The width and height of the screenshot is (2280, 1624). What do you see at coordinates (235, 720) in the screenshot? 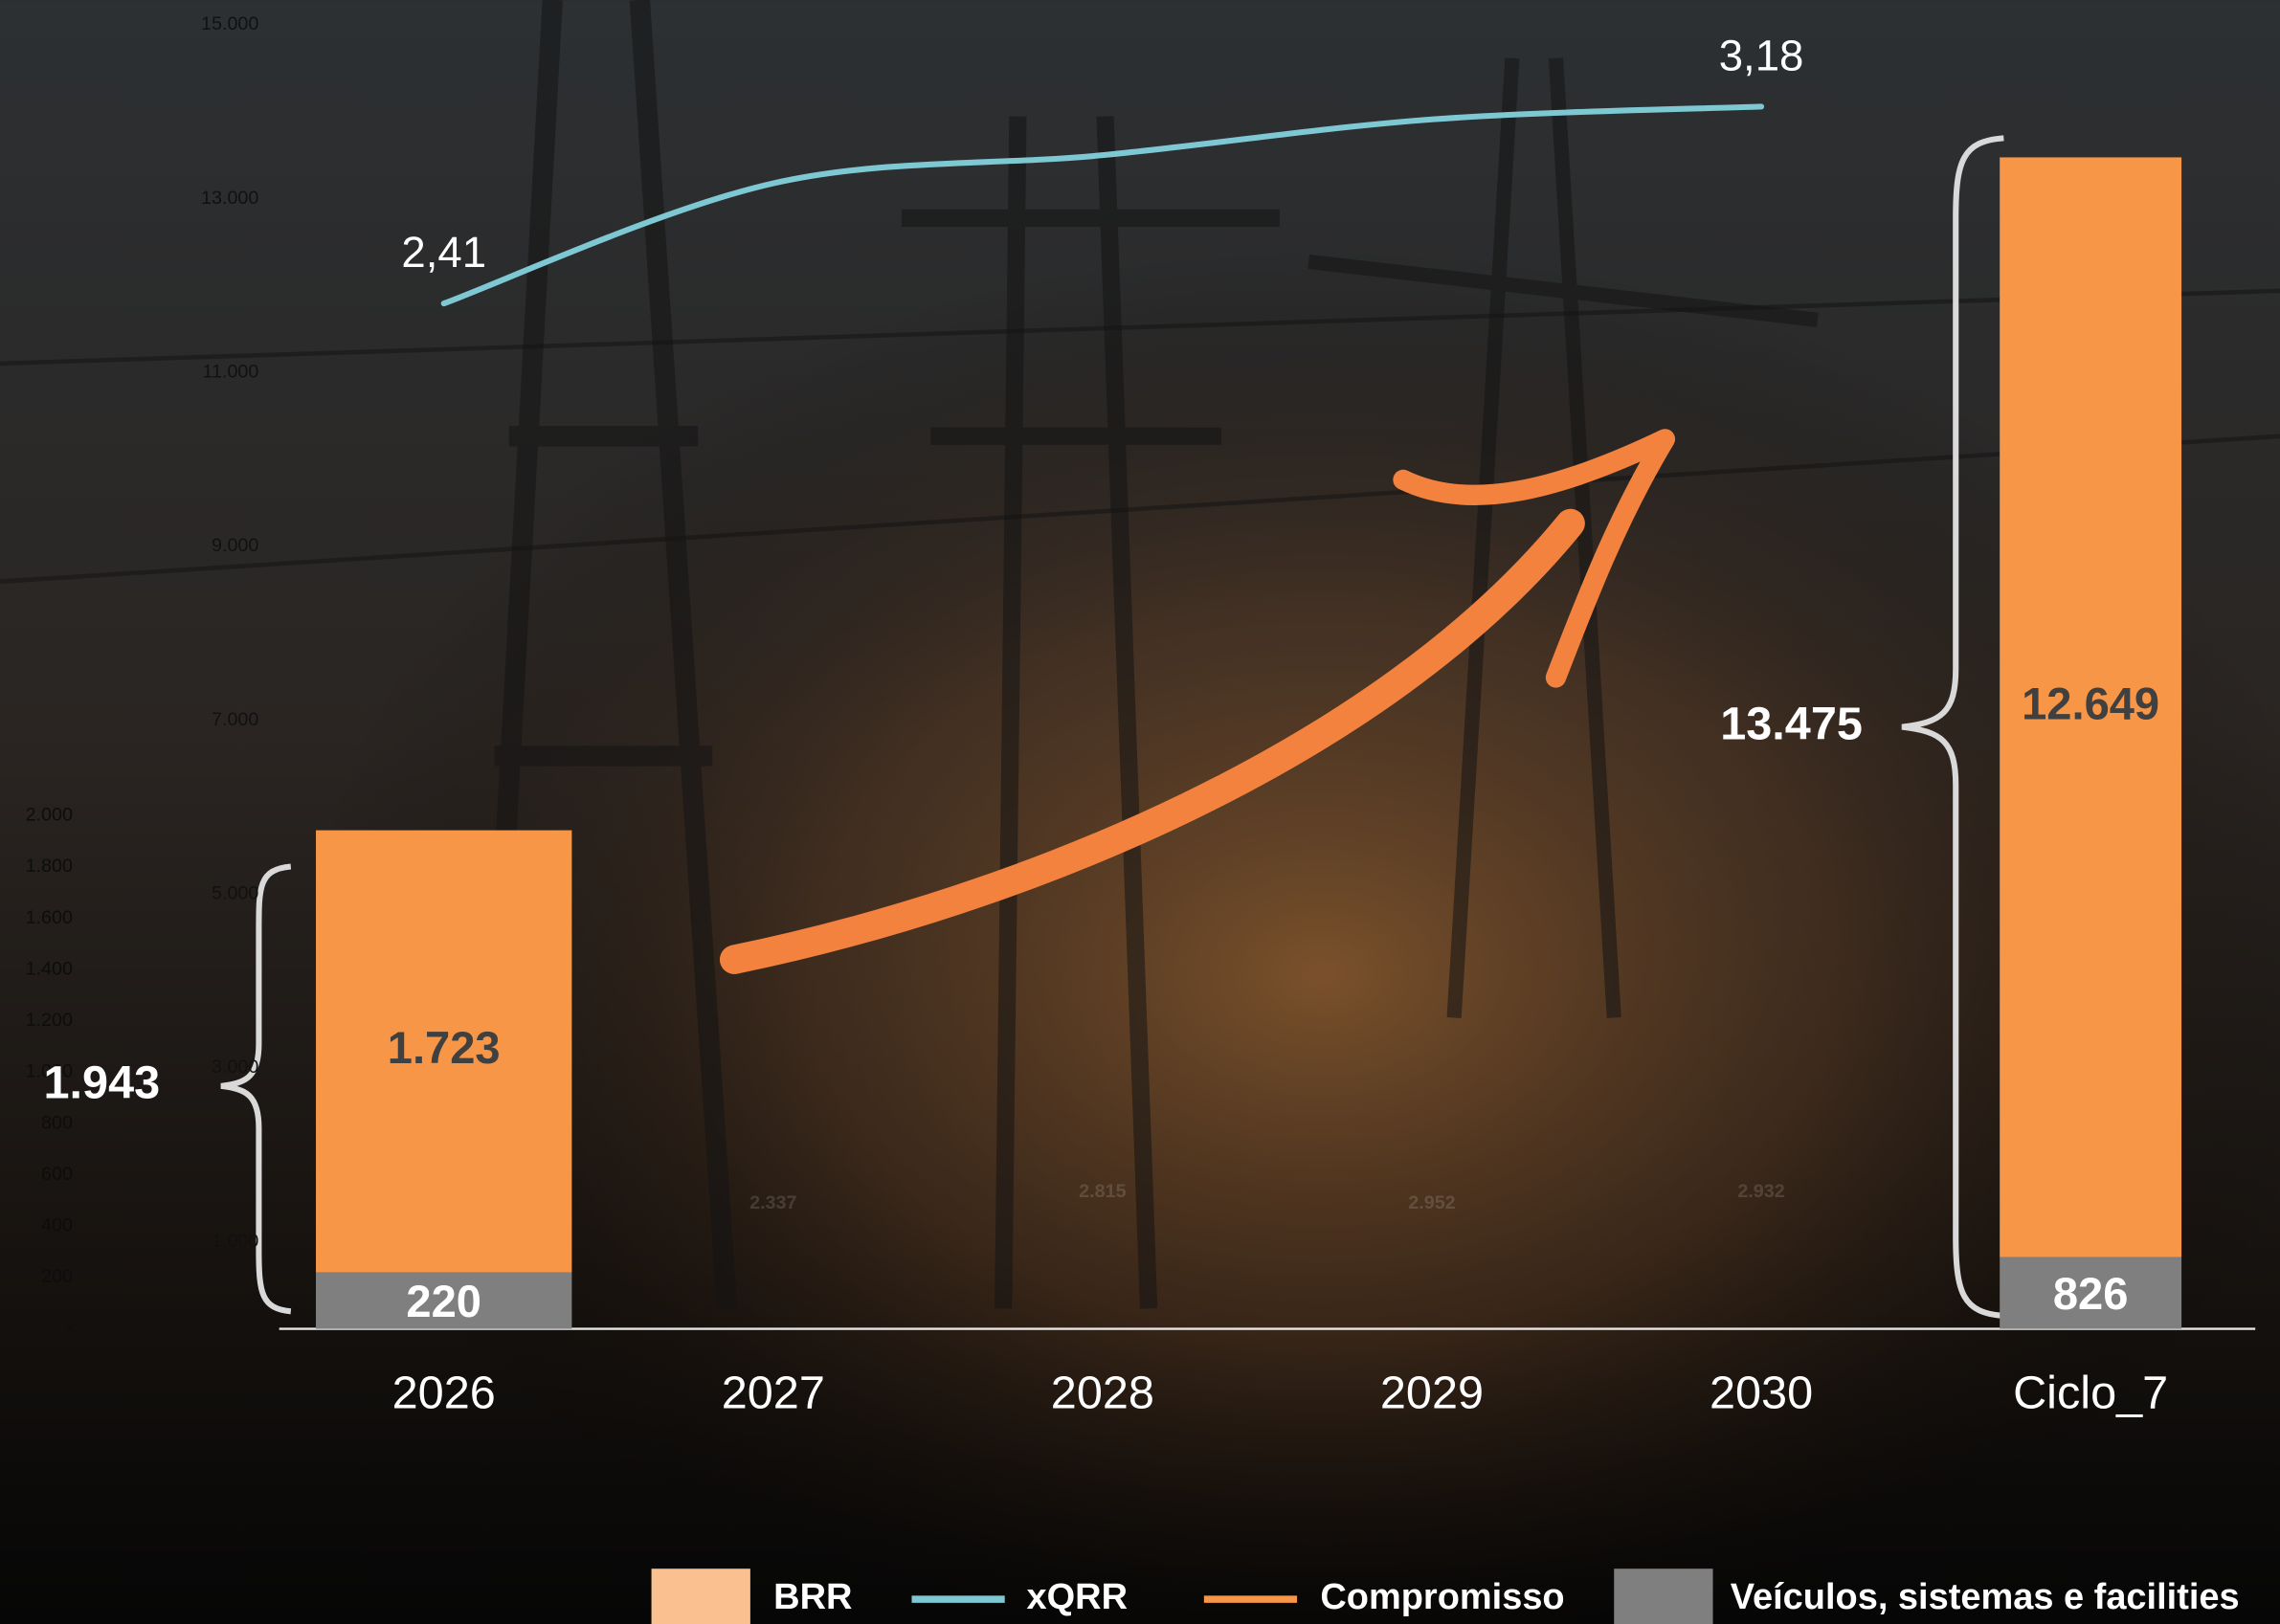
I see `y-tick-label: 7.000` at bounding box center [235, 720].